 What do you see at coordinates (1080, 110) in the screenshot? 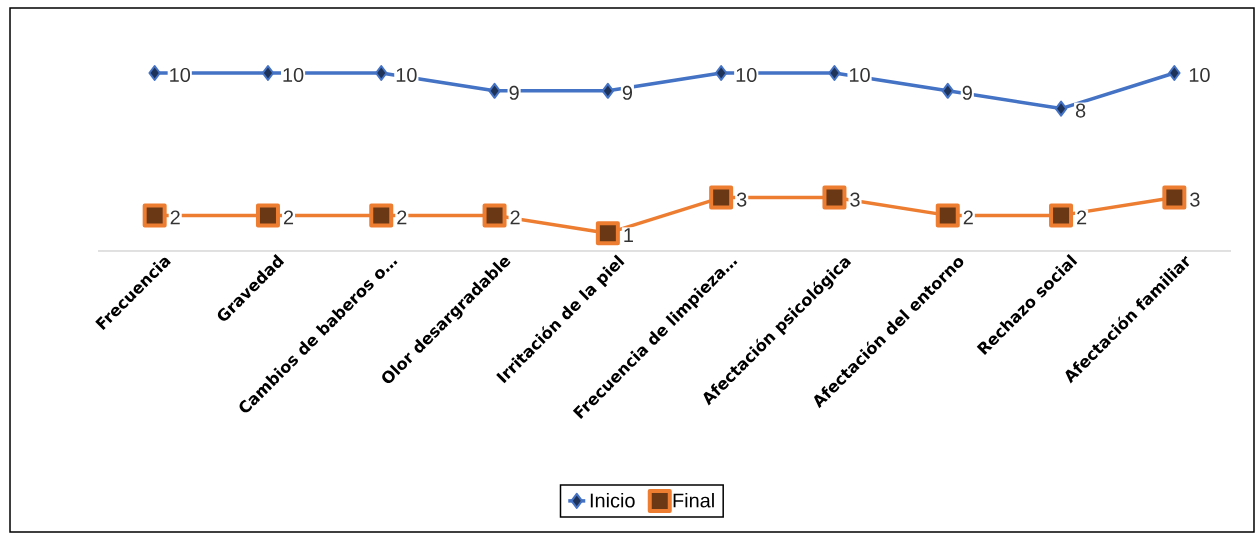
I see `data-label: 8` at bounding box center [1080, 110].